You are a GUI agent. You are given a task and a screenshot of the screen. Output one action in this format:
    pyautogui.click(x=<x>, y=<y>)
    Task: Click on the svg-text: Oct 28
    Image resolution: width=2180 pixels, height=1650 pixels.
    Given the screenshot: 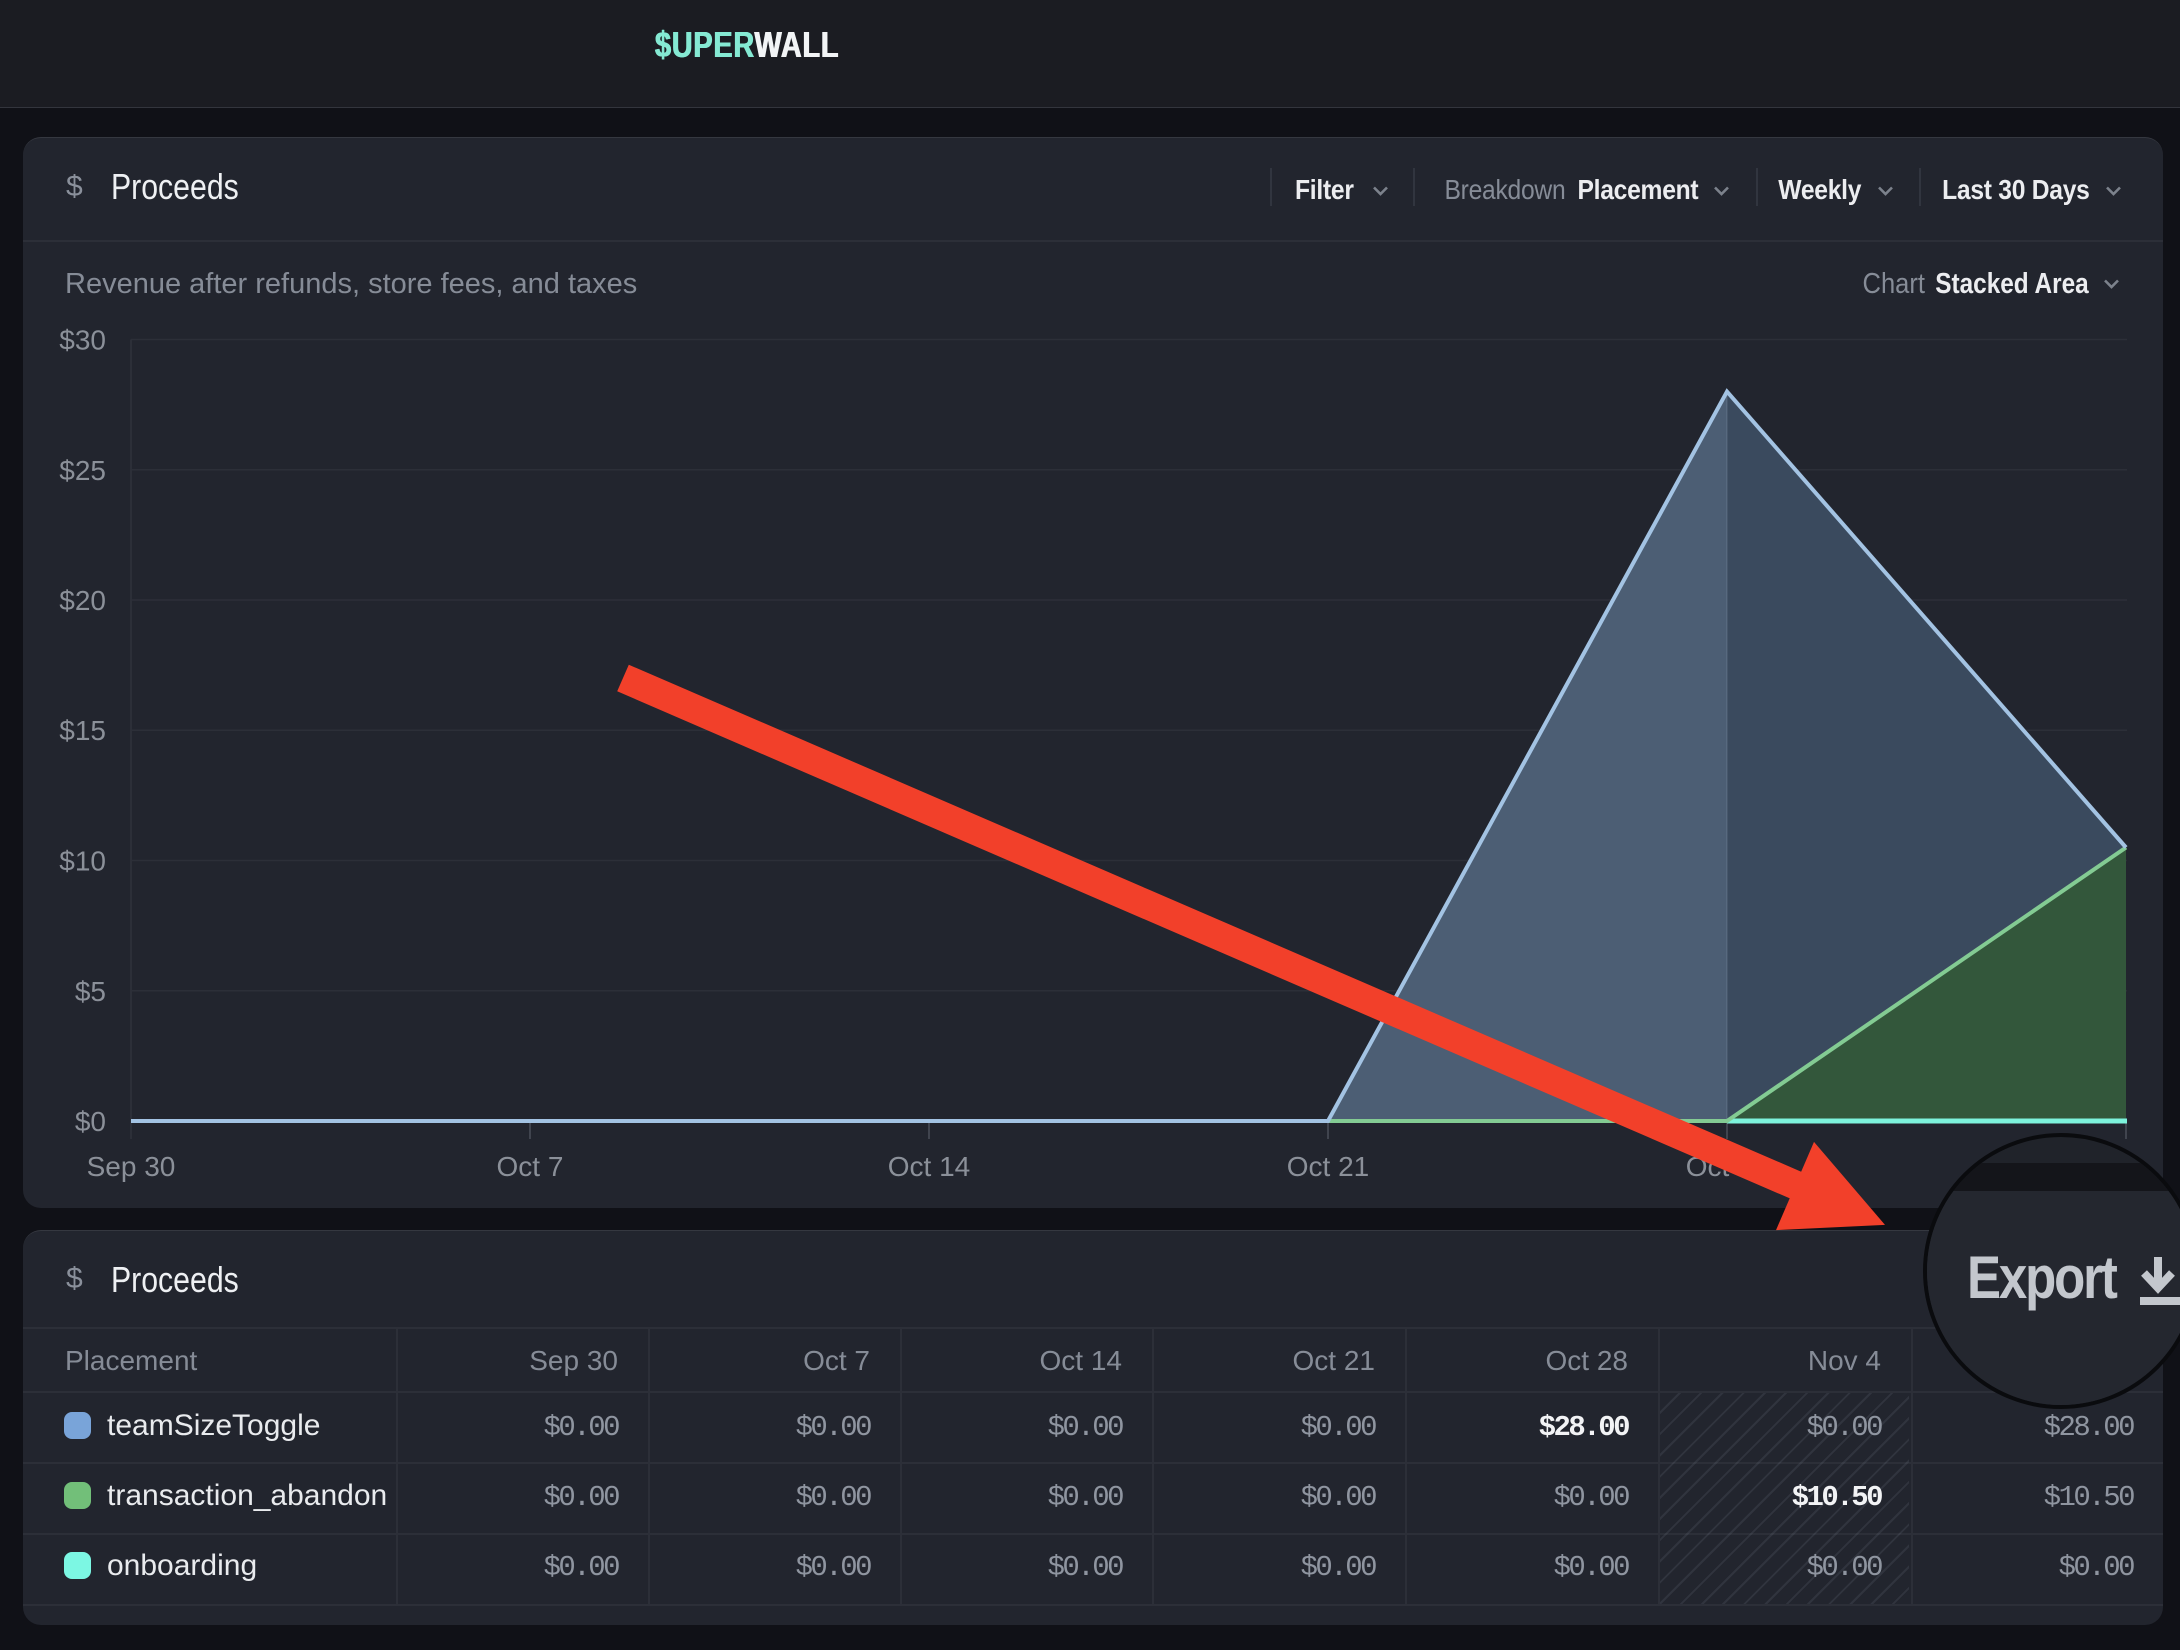 What is the action you would take?
    pyautogui.click(x=1727, y=1166)
    